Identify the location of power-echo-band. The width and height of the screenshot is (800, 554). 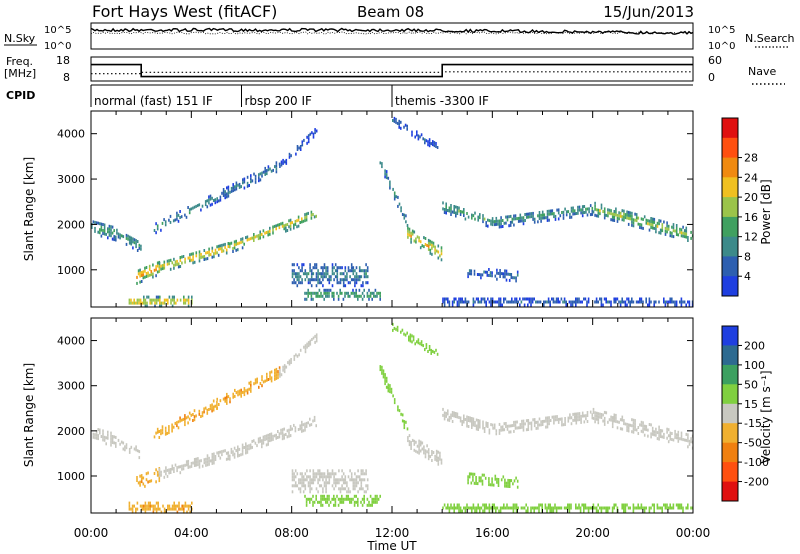
(129, 240).